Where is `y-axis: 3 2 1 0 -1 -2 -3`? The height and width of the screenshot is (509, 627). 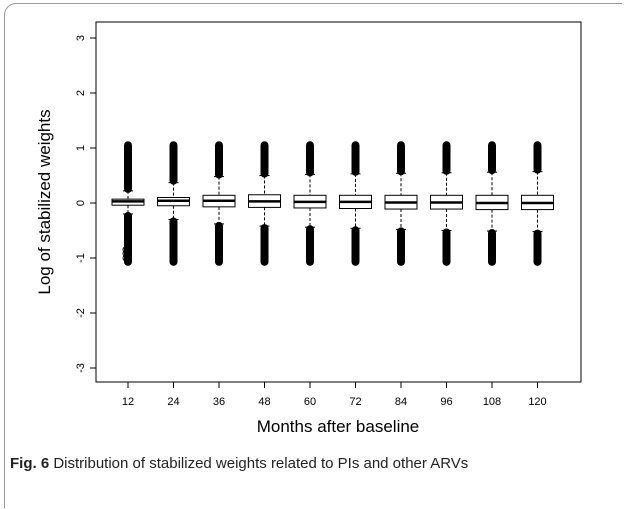 y-axis: 3 2 1 0 -1 -2 -3 is located at coordinates (85, 204).